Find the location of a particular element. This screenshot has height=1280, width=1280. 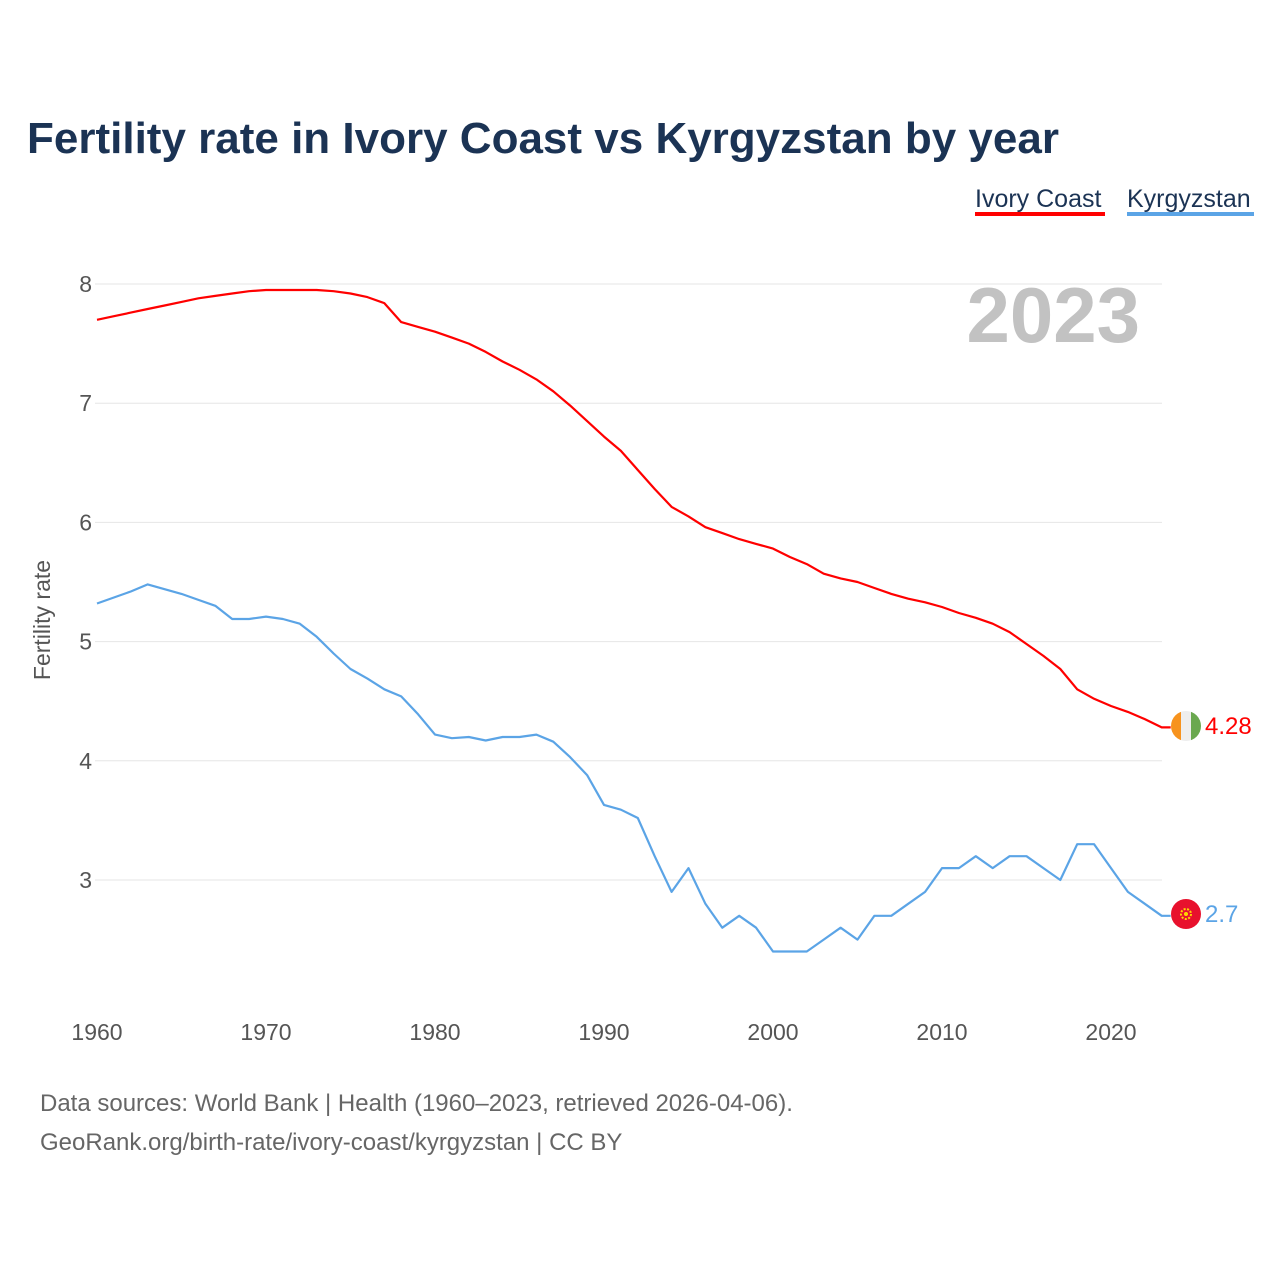

legend-swatch-kyrgyzstan is located at coordinates (1190, 214).